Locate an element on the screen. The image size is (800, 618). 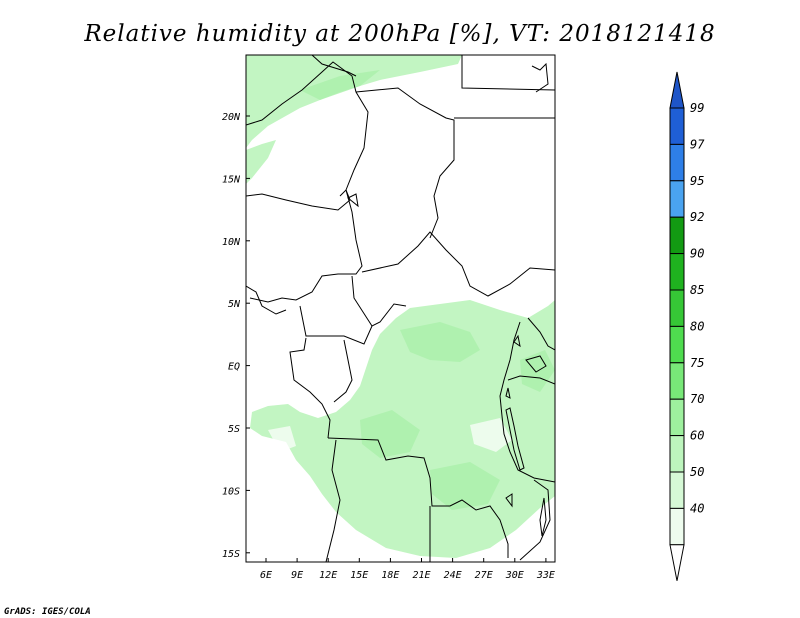
lon-tick-label: 27E is located at coordinates (484, 575).